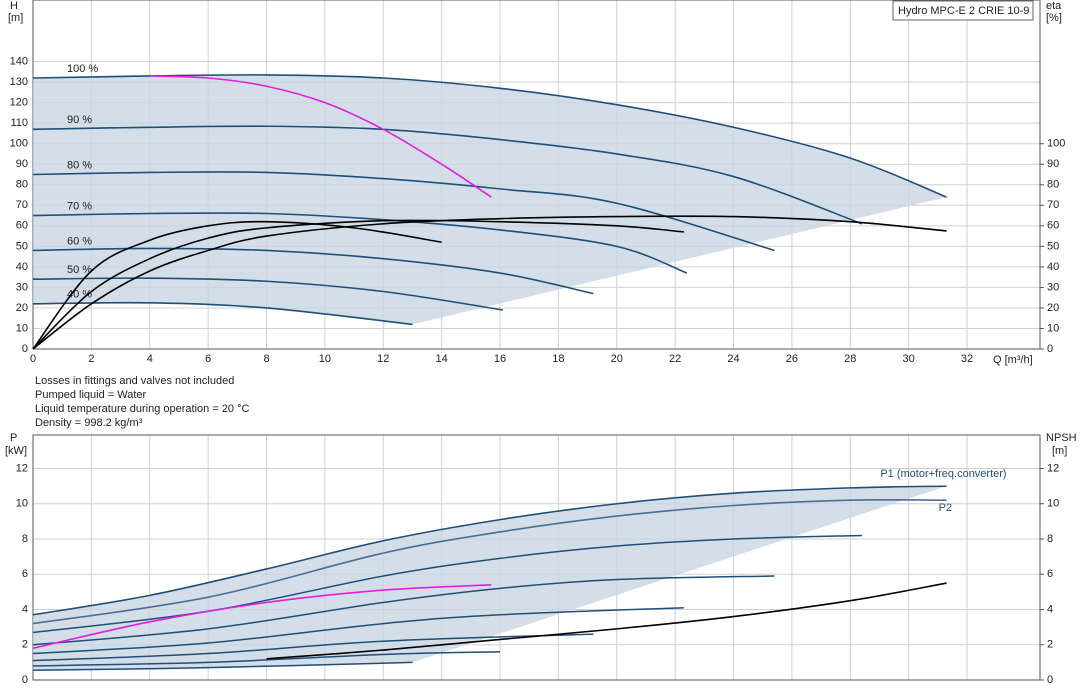 This screenshot has height=700, width=1082. What do you see at coordinates (79, 165) in the screenshot?
I see `speed-label: 80 %` at bounding box center [79, 165].